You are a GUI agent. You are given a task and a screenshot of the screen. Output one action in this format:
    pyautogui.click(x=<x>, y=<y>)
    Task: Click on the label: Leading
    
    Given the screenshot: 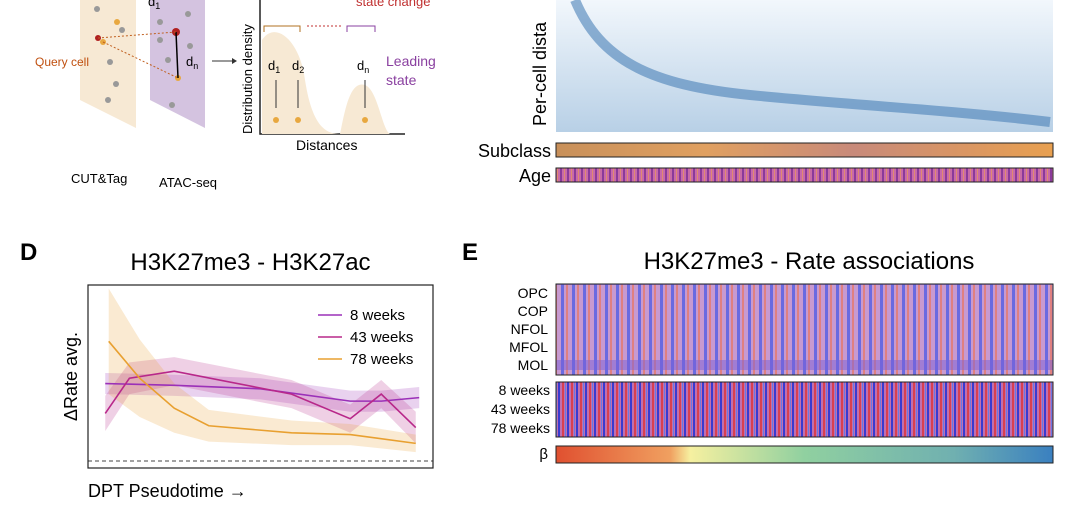 What is the action you would take?
    pyautogui.click(x=411, y=61)
    